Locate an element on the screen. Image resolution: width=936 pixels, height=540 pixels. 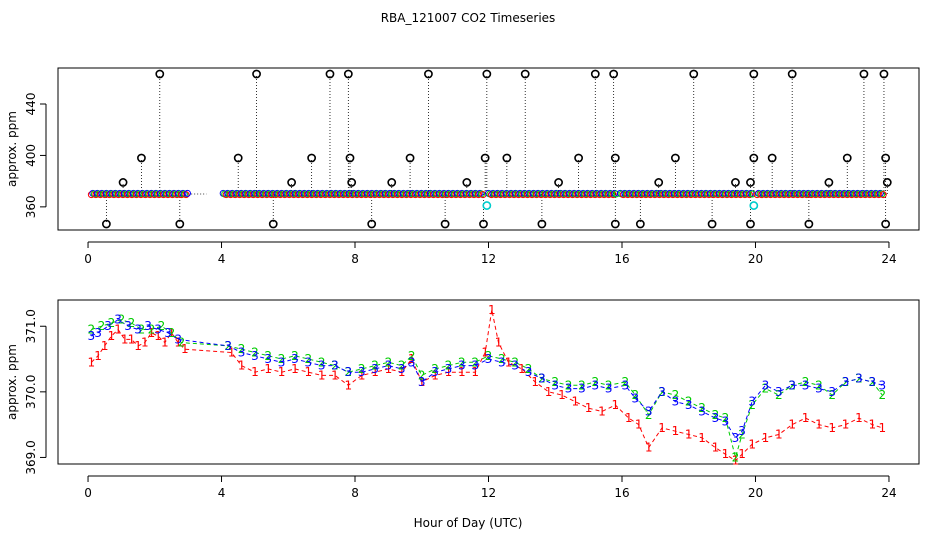
bottom-y-tick-label: 370.0 is located at coordinates (31, 392).